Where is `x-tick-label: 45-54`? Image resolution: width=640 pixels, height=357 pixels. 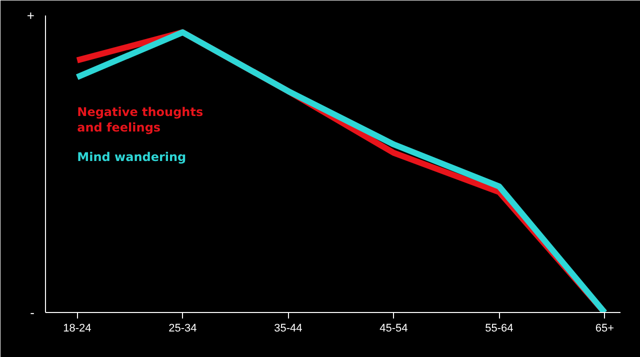
x-tick-label: 45-54 is located at coordinates (394, 328).